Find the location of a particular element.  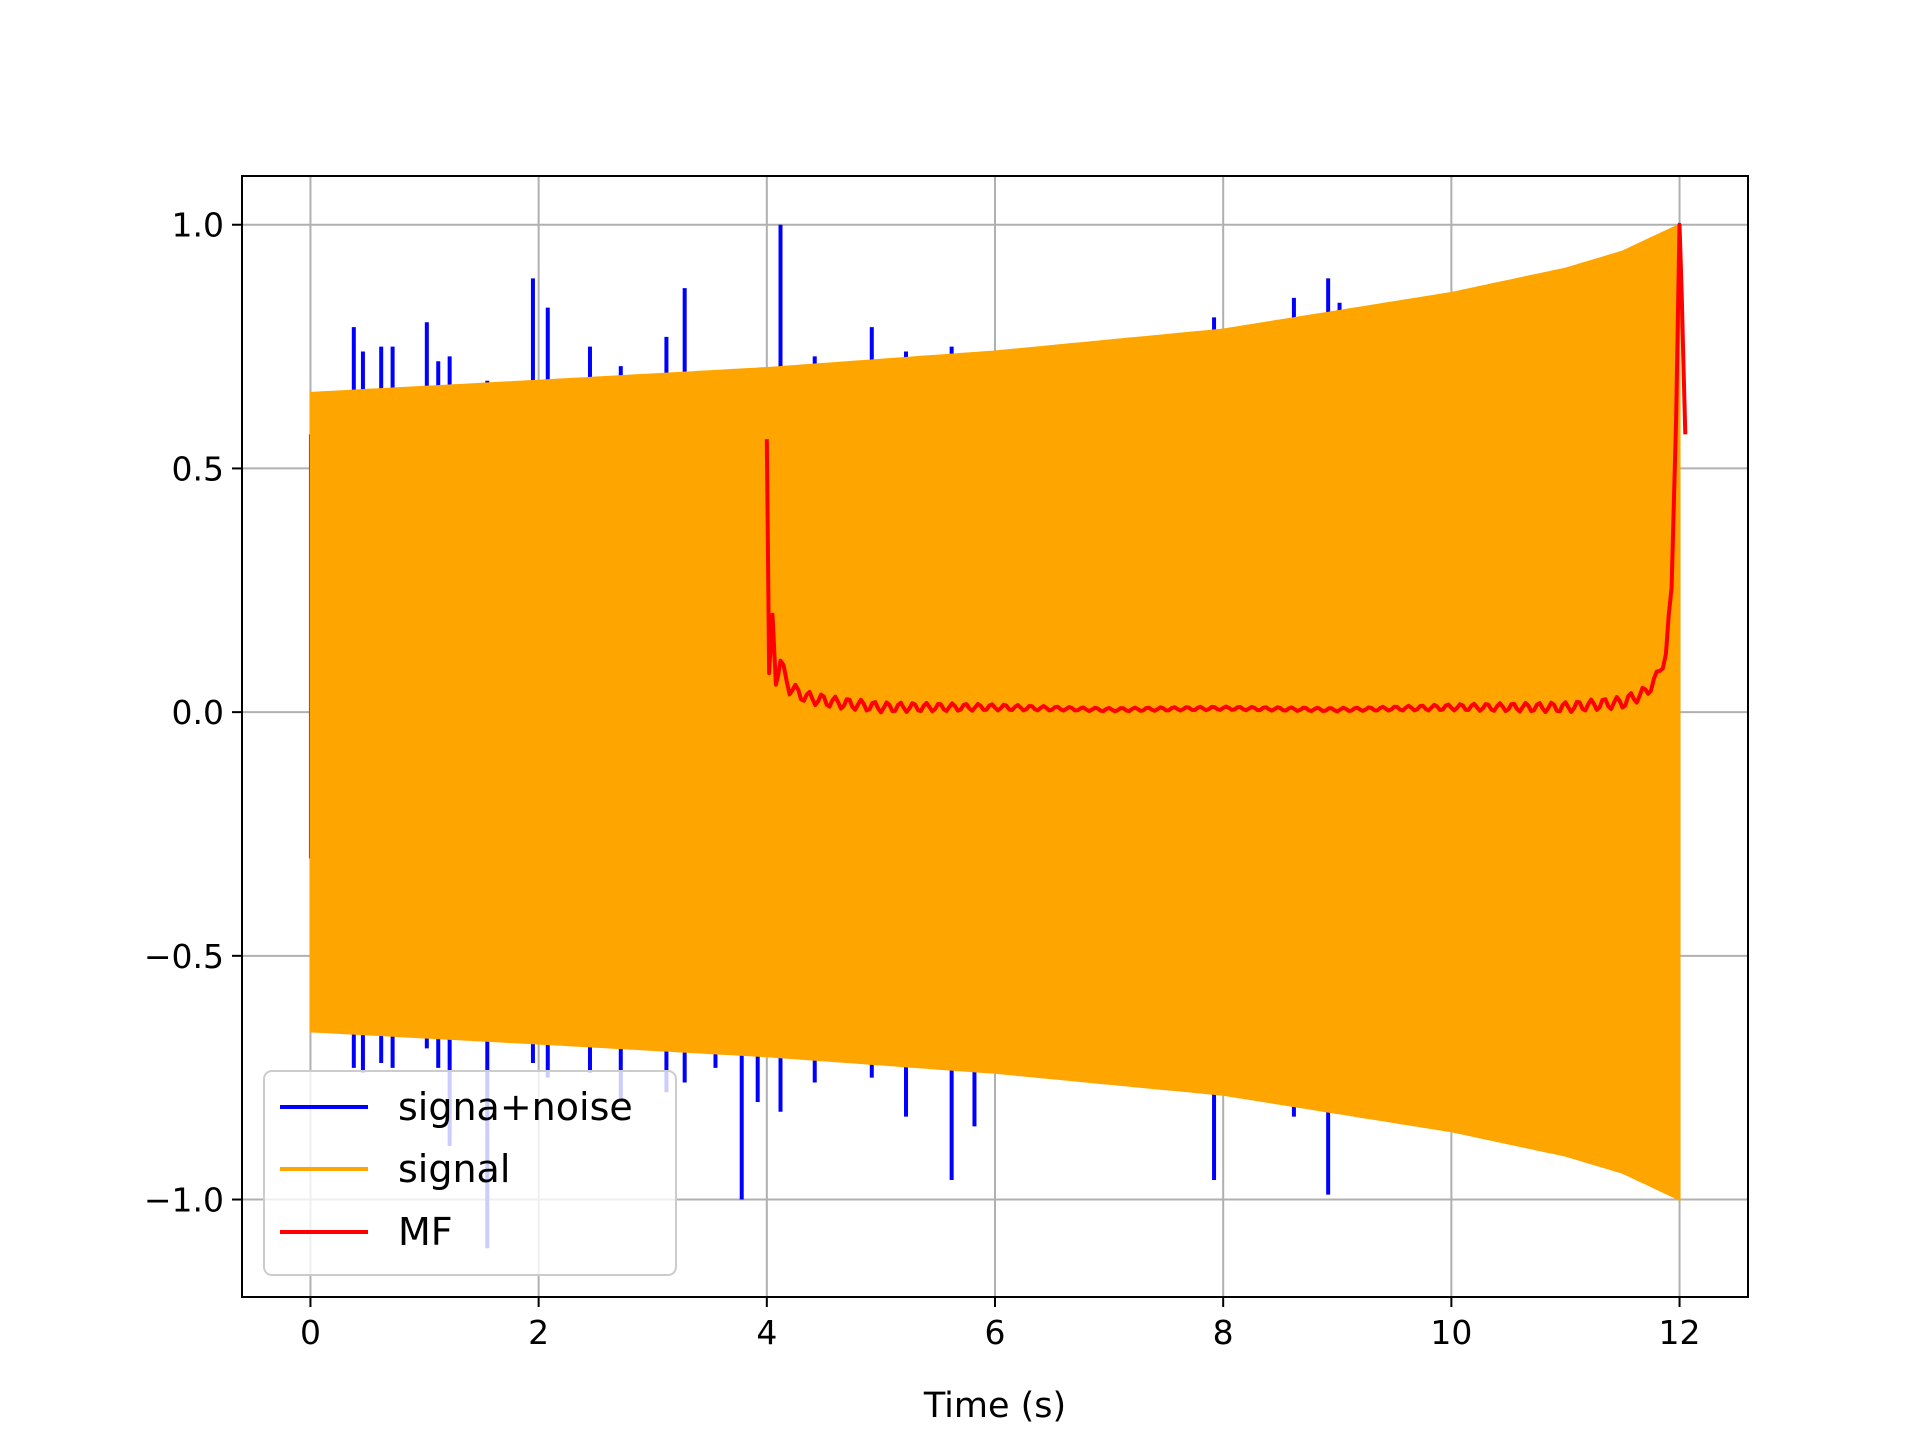

x-tick-label: 10 is located at coordinates (1451, 1332).